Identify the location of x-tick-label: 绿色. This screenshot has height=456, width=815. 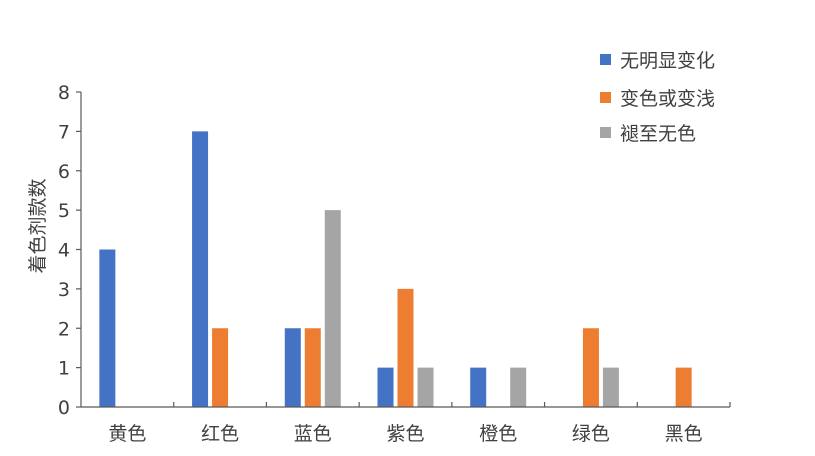
(591, 434).